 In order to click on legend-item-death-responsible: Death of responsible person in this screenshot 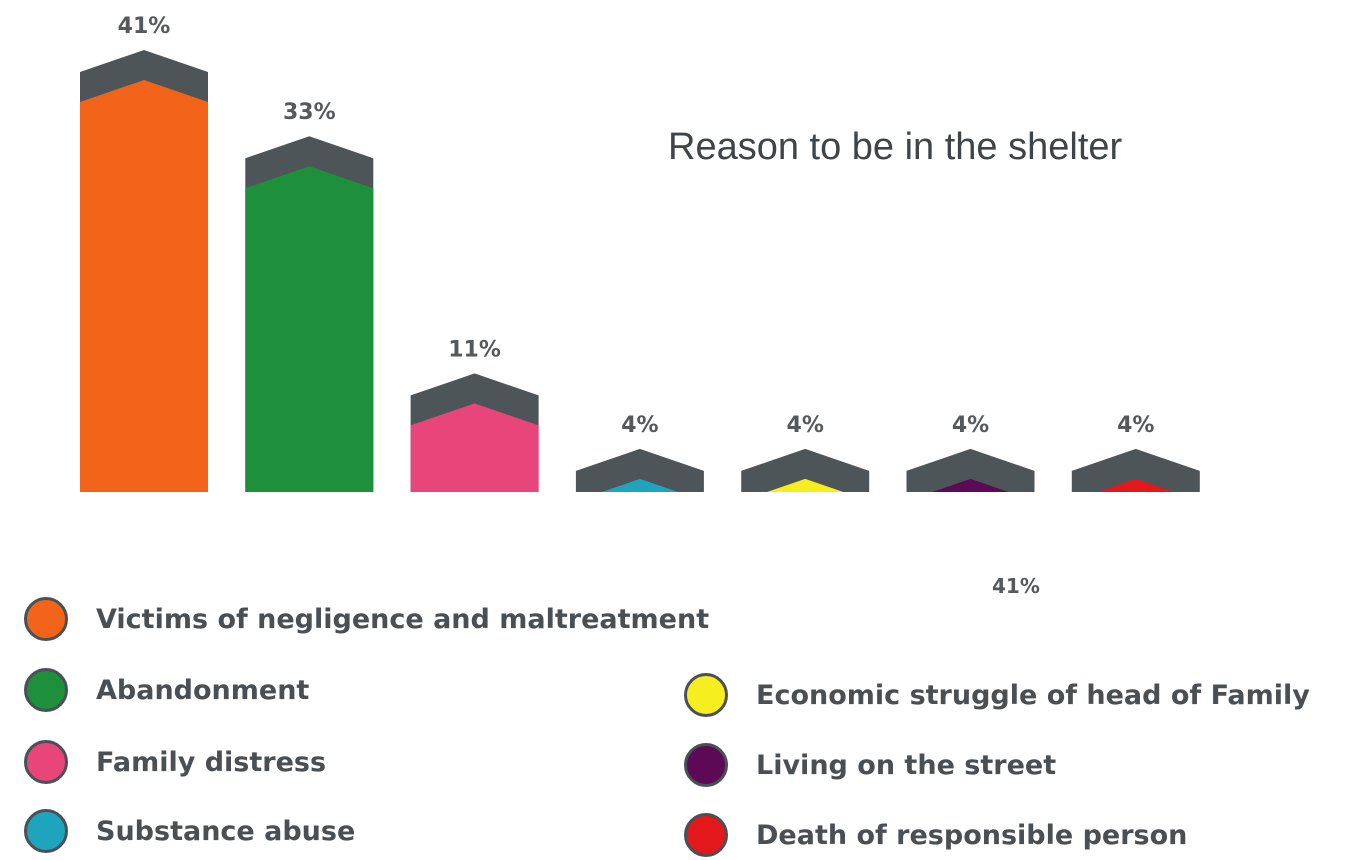, I will do `click(935, 835)`.